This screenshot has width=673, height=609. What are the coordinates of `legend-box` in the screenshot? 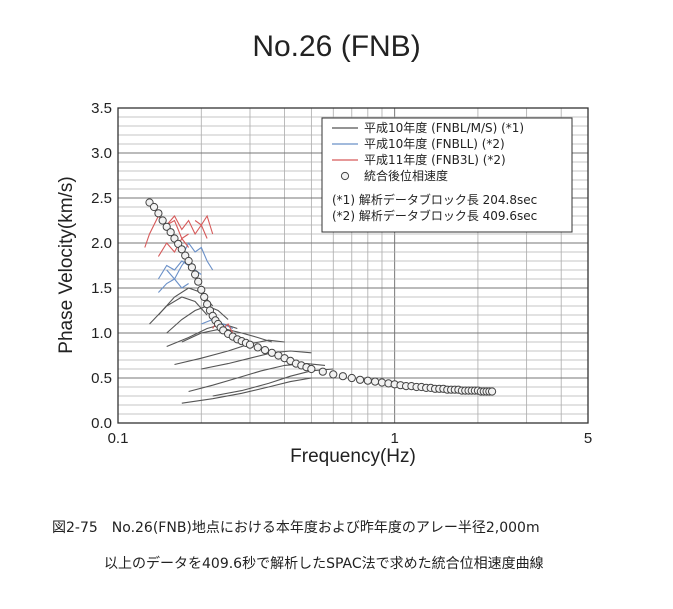 It's located at (447, 175).